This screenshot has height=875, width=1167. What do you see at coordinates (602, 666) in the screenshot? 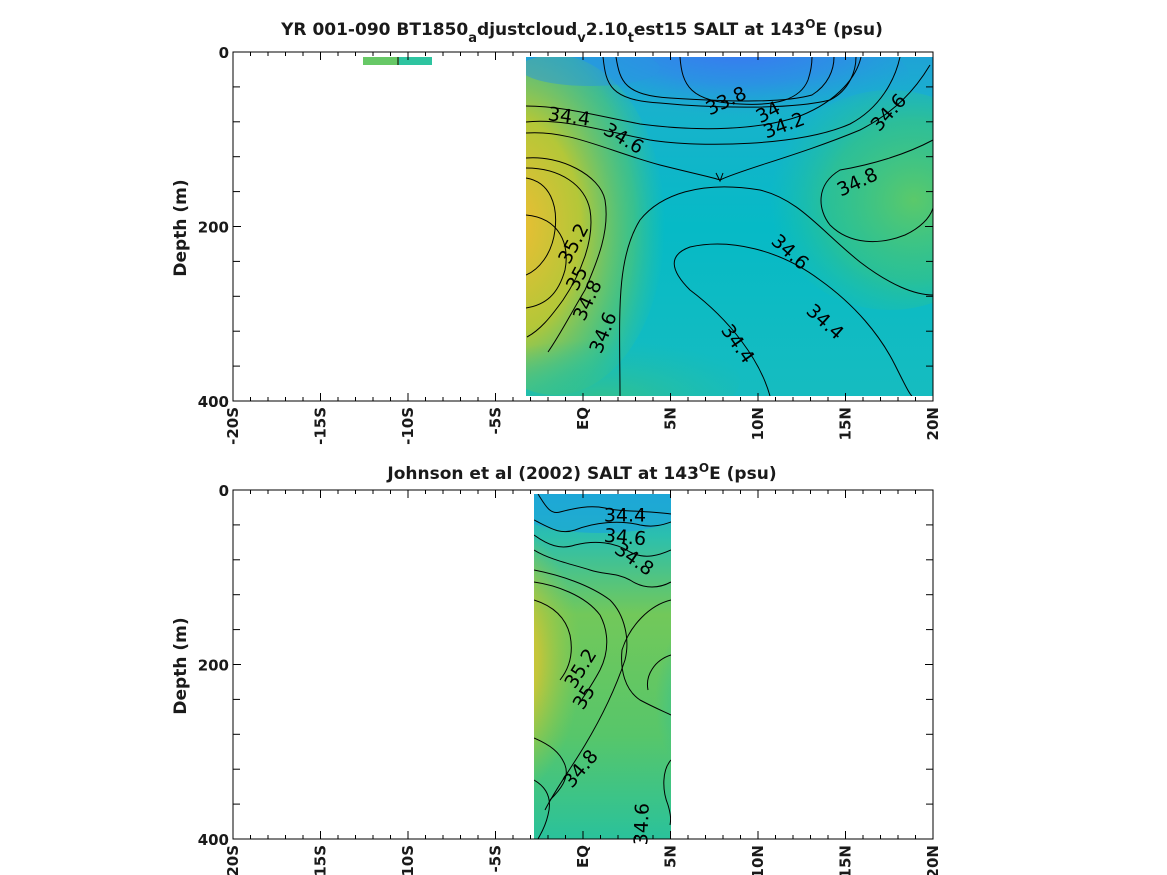
I see `contour-lines-bottom` at bounding box center [602, 666].